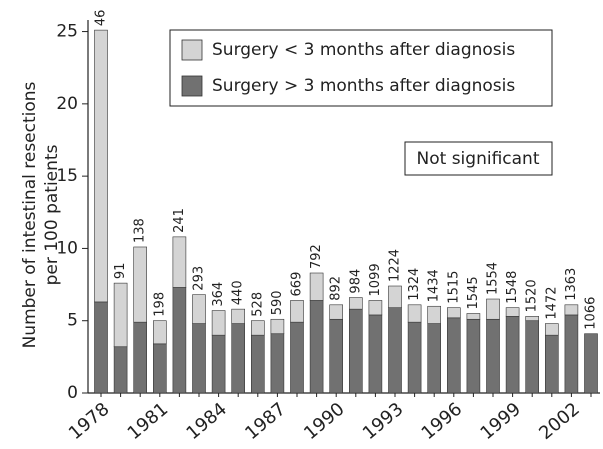  What do you see at coordinates (532, 295) in the screenshot?
I see `bar-label: 1520` at bounding box center [532, 295].